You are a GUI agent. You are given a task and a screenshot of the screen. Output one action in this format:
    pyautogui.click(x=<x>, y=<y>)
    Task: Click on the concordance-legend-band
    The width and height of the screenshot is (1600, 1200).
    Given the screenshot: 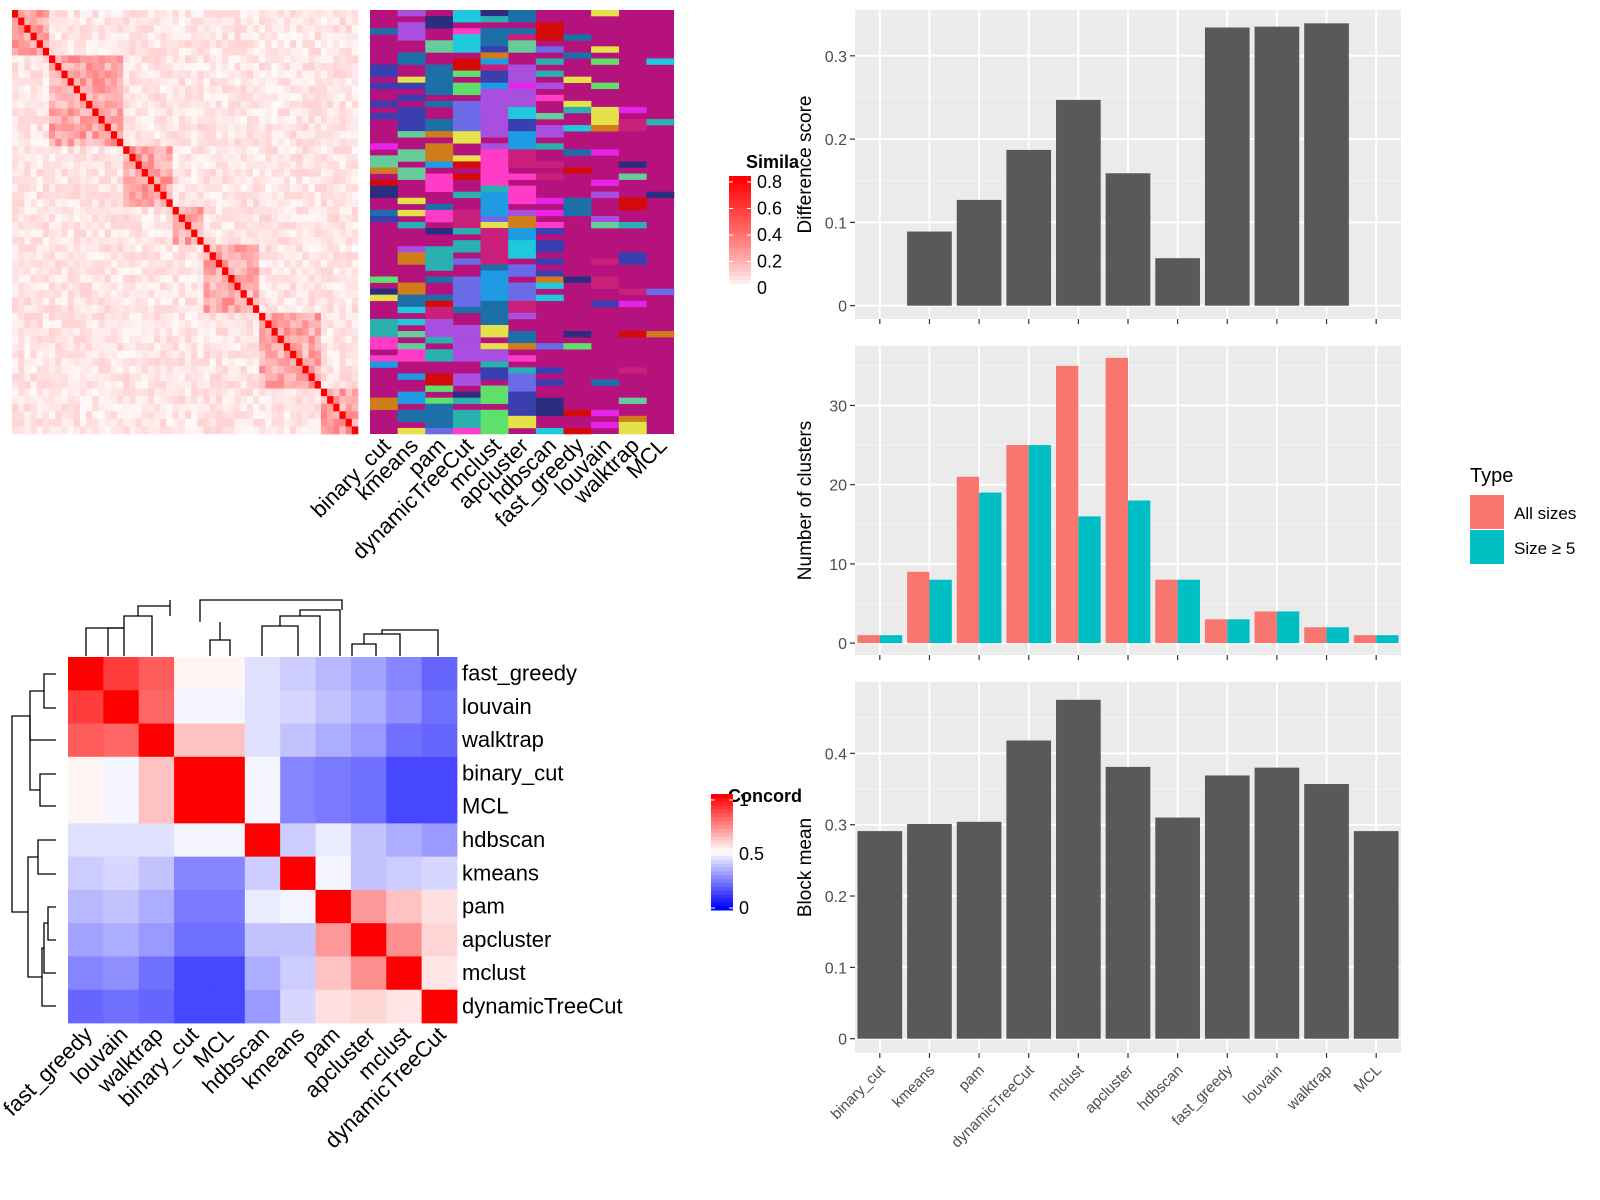 What is the action you would take?
    pyautogui.click(x=722, y=858)
    